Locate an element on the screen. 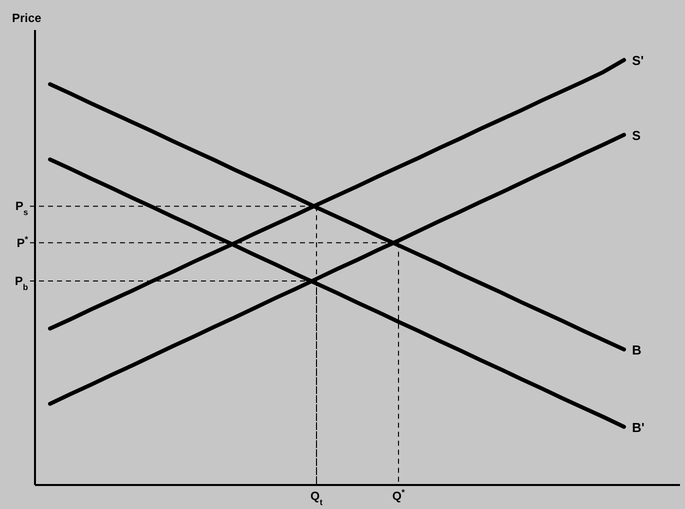 This screenshot has height=509, width=685. x-tick-label: Q$^{*}$ is located at coordinates (399, 495).